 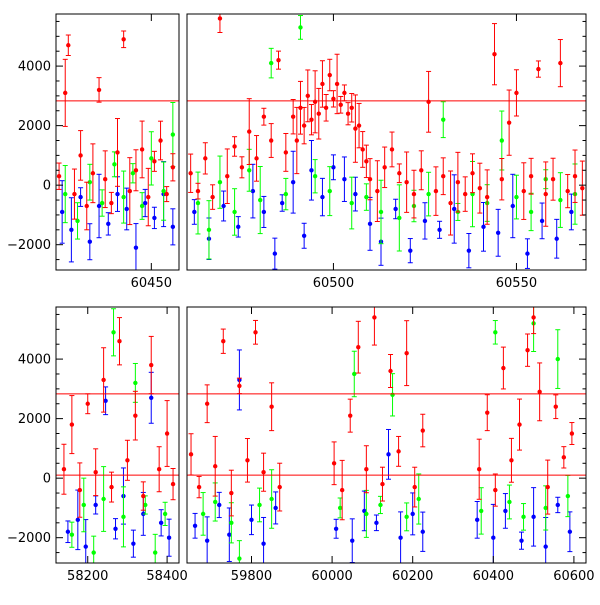 I want to click on y-tick-label: 0, so click(x=47, y=479).